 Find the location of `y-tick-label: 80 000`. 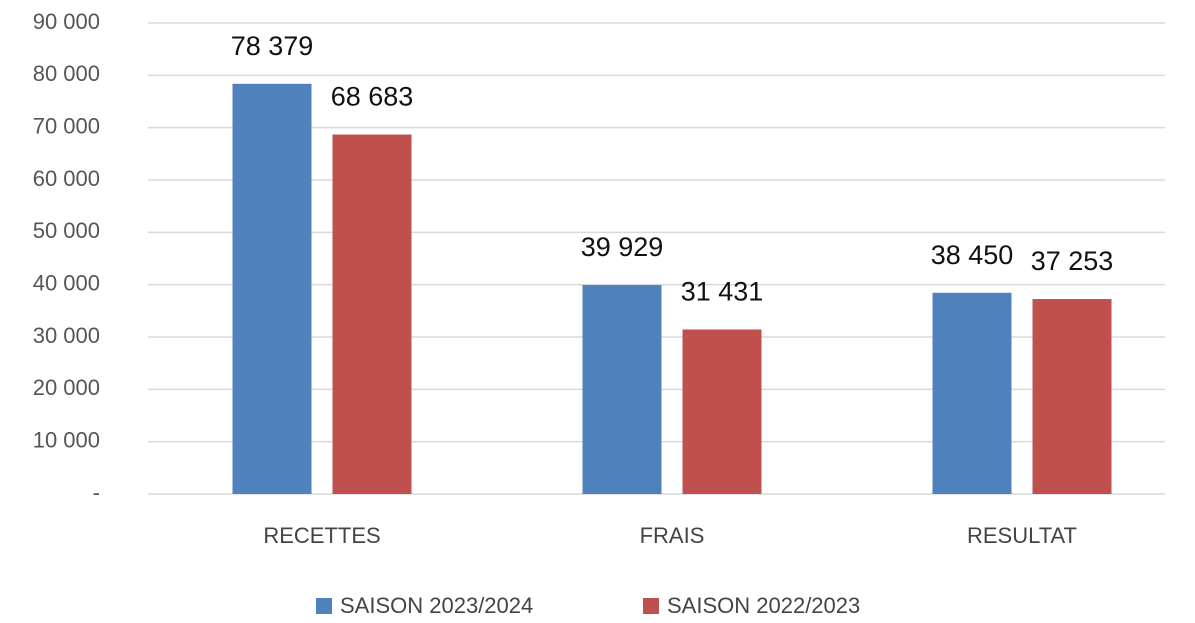

y-tick-label: 80 000 is located at coordinates (66, 73).